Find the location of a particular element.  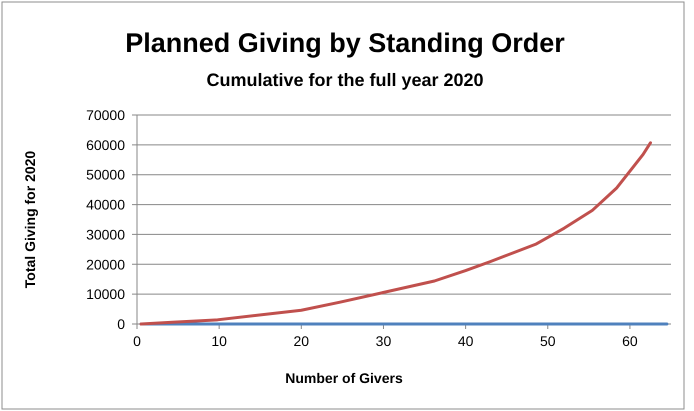

y-tick-label: 30000 is located at coordinates (106, 234).